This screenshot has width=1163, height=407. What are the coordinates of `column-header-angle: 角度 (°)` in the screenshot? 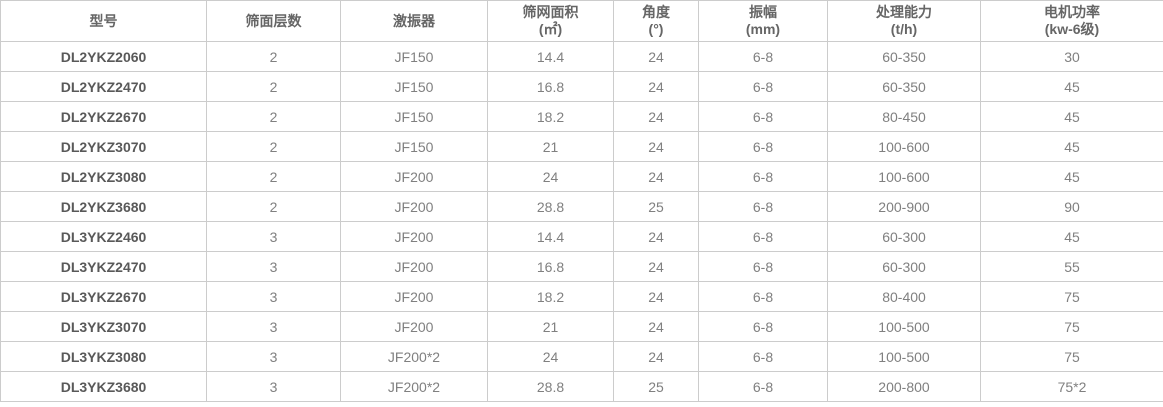 It's located at (656, 21).